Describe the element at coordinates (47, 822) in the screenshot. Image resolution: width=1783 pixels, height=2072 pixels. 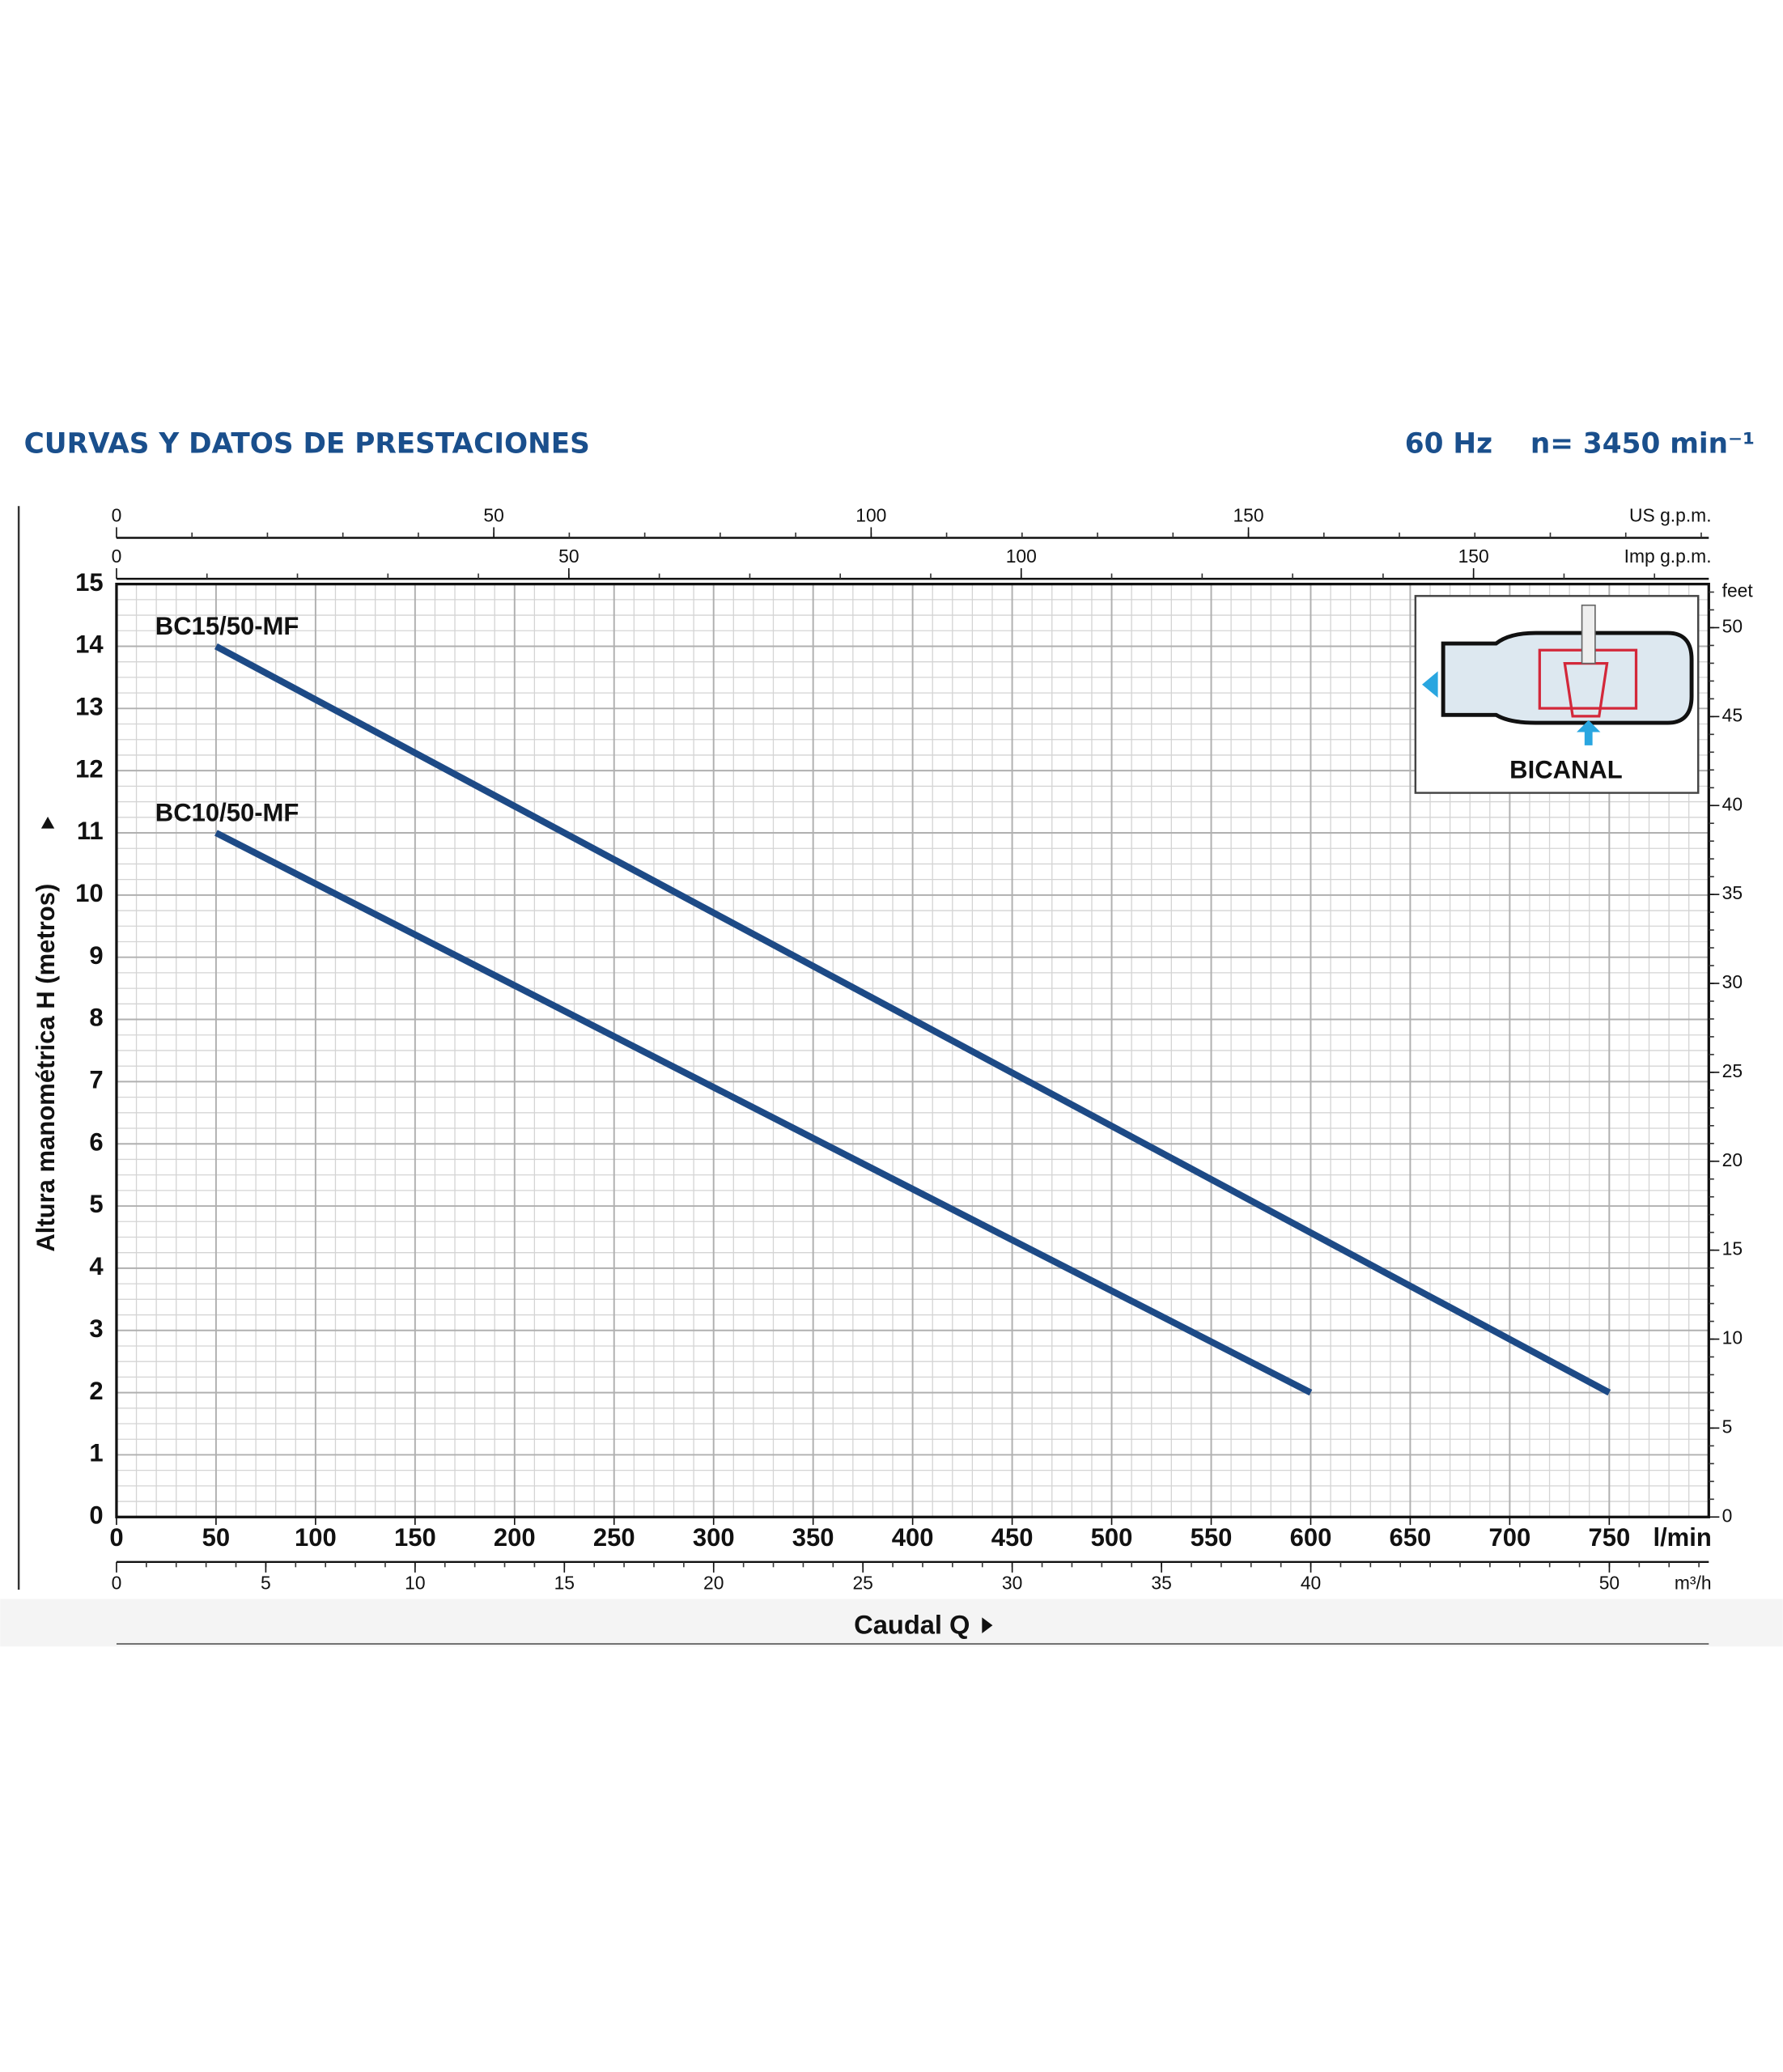
I see `y-arrow` at that location.